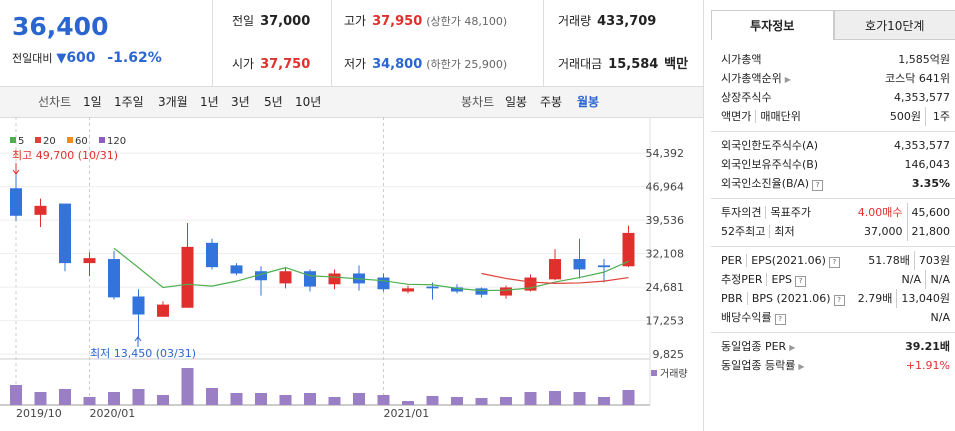 This screenshot has width=955, height=431. What do you see at coordinates (676, 64) in the screenshot?
I see `unit: 백만` at bounding box center [676, 64].